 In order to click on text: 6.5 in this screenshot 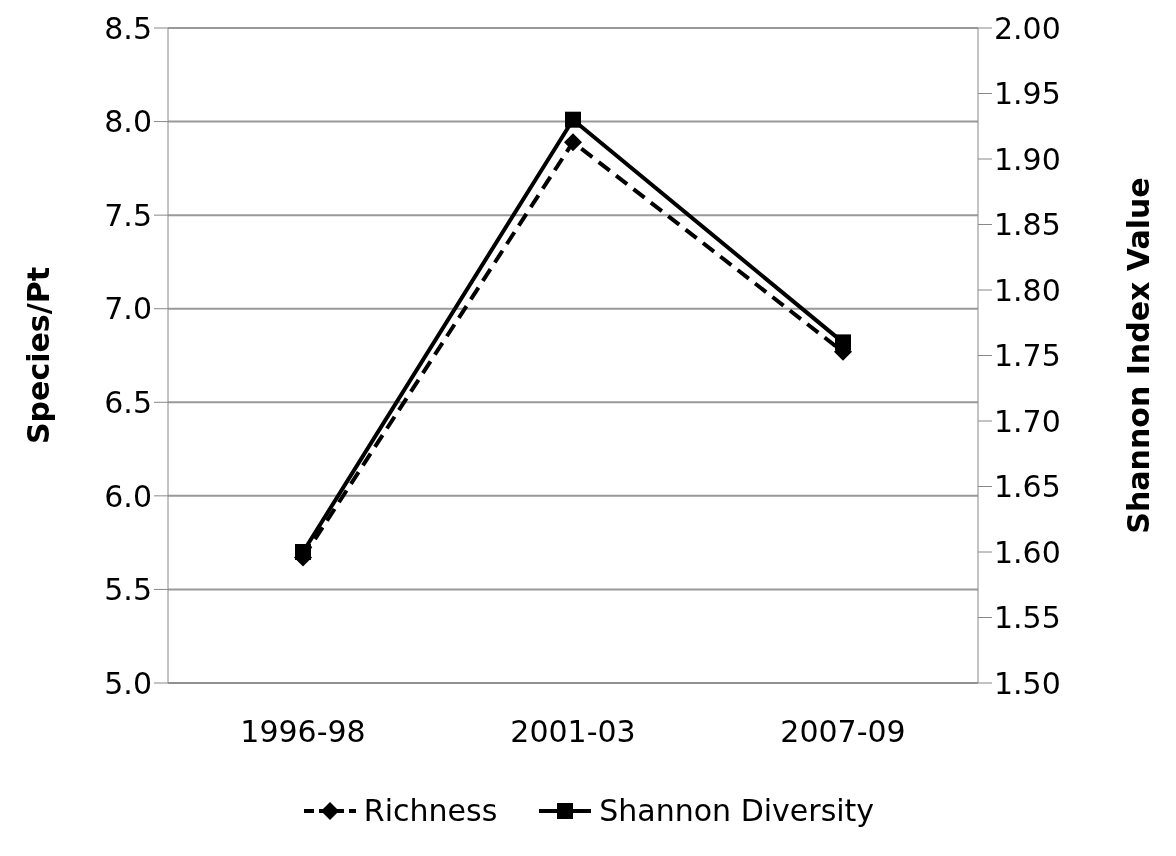, I will do `click(128, 402)`.